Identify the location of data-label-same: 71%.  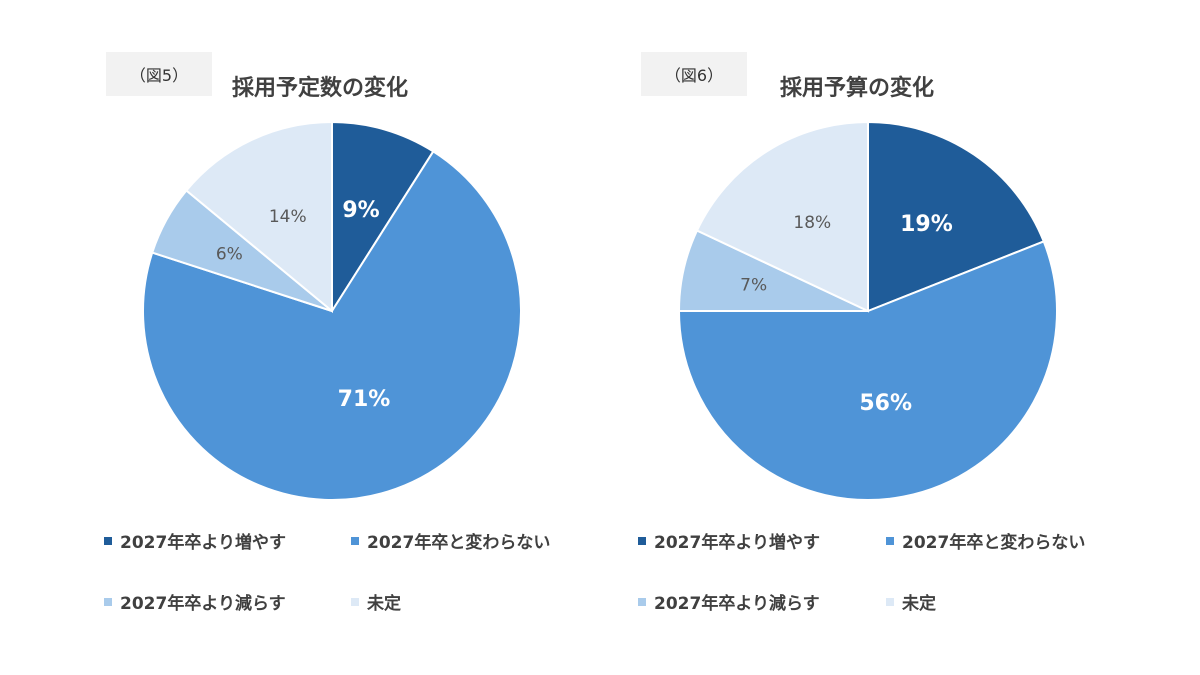
(364, 399).